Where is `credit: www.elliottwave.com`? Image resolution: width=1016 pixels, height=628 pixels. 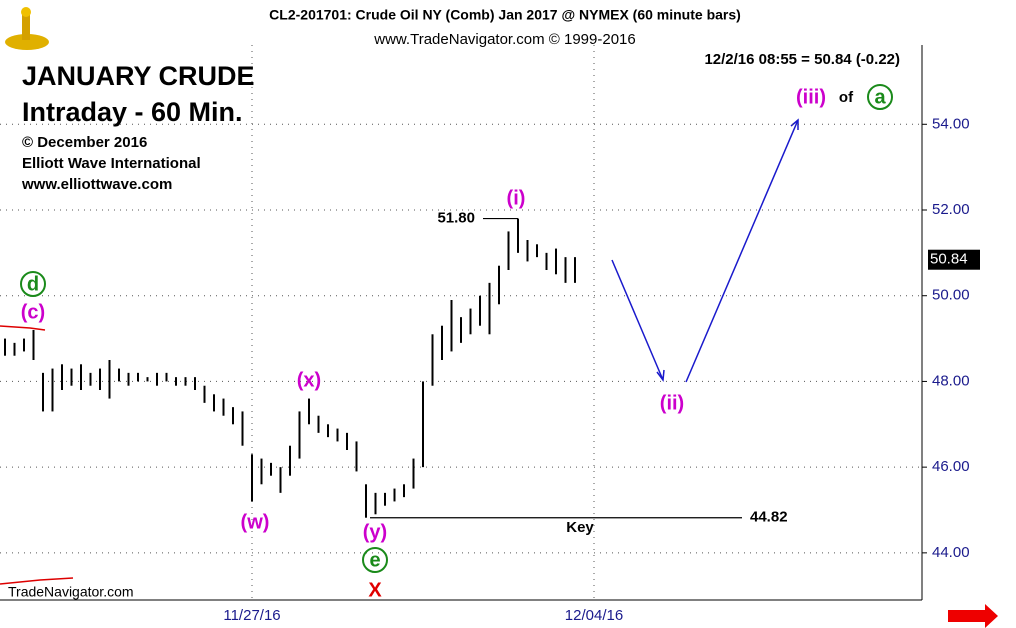 credit: www.elliottwave.com is located at coordinates (96, 184).